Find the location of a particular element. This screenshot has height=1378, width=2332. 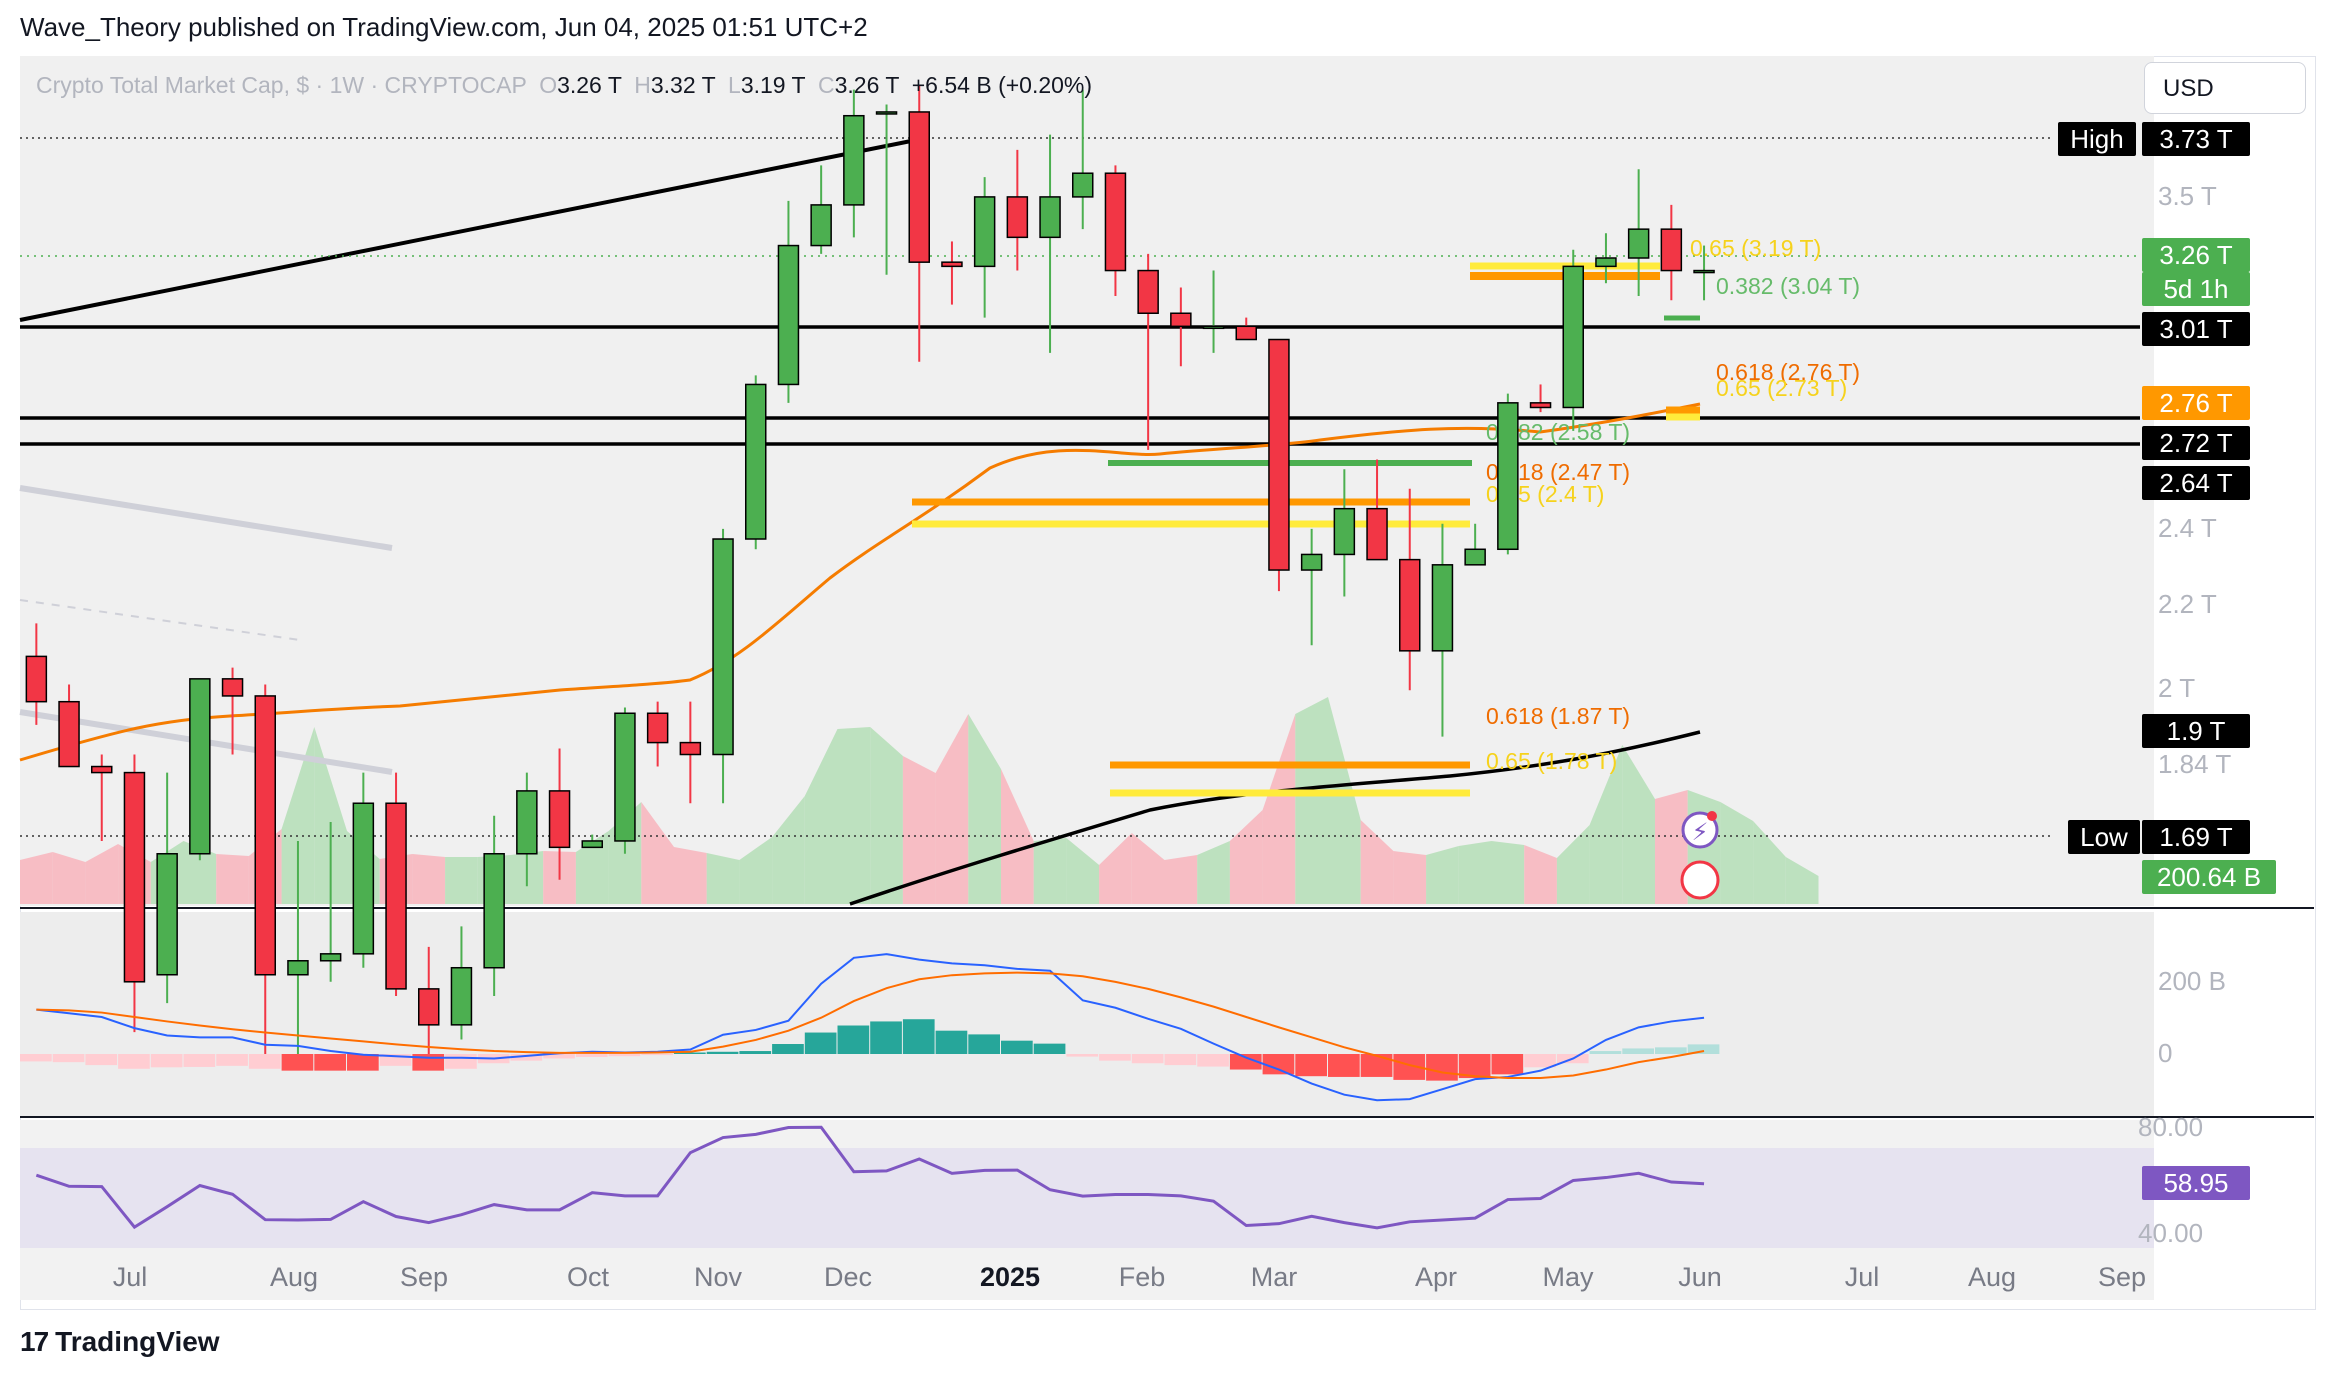

sma-tag: 1.9 T is located at coordinates (2196, 731).